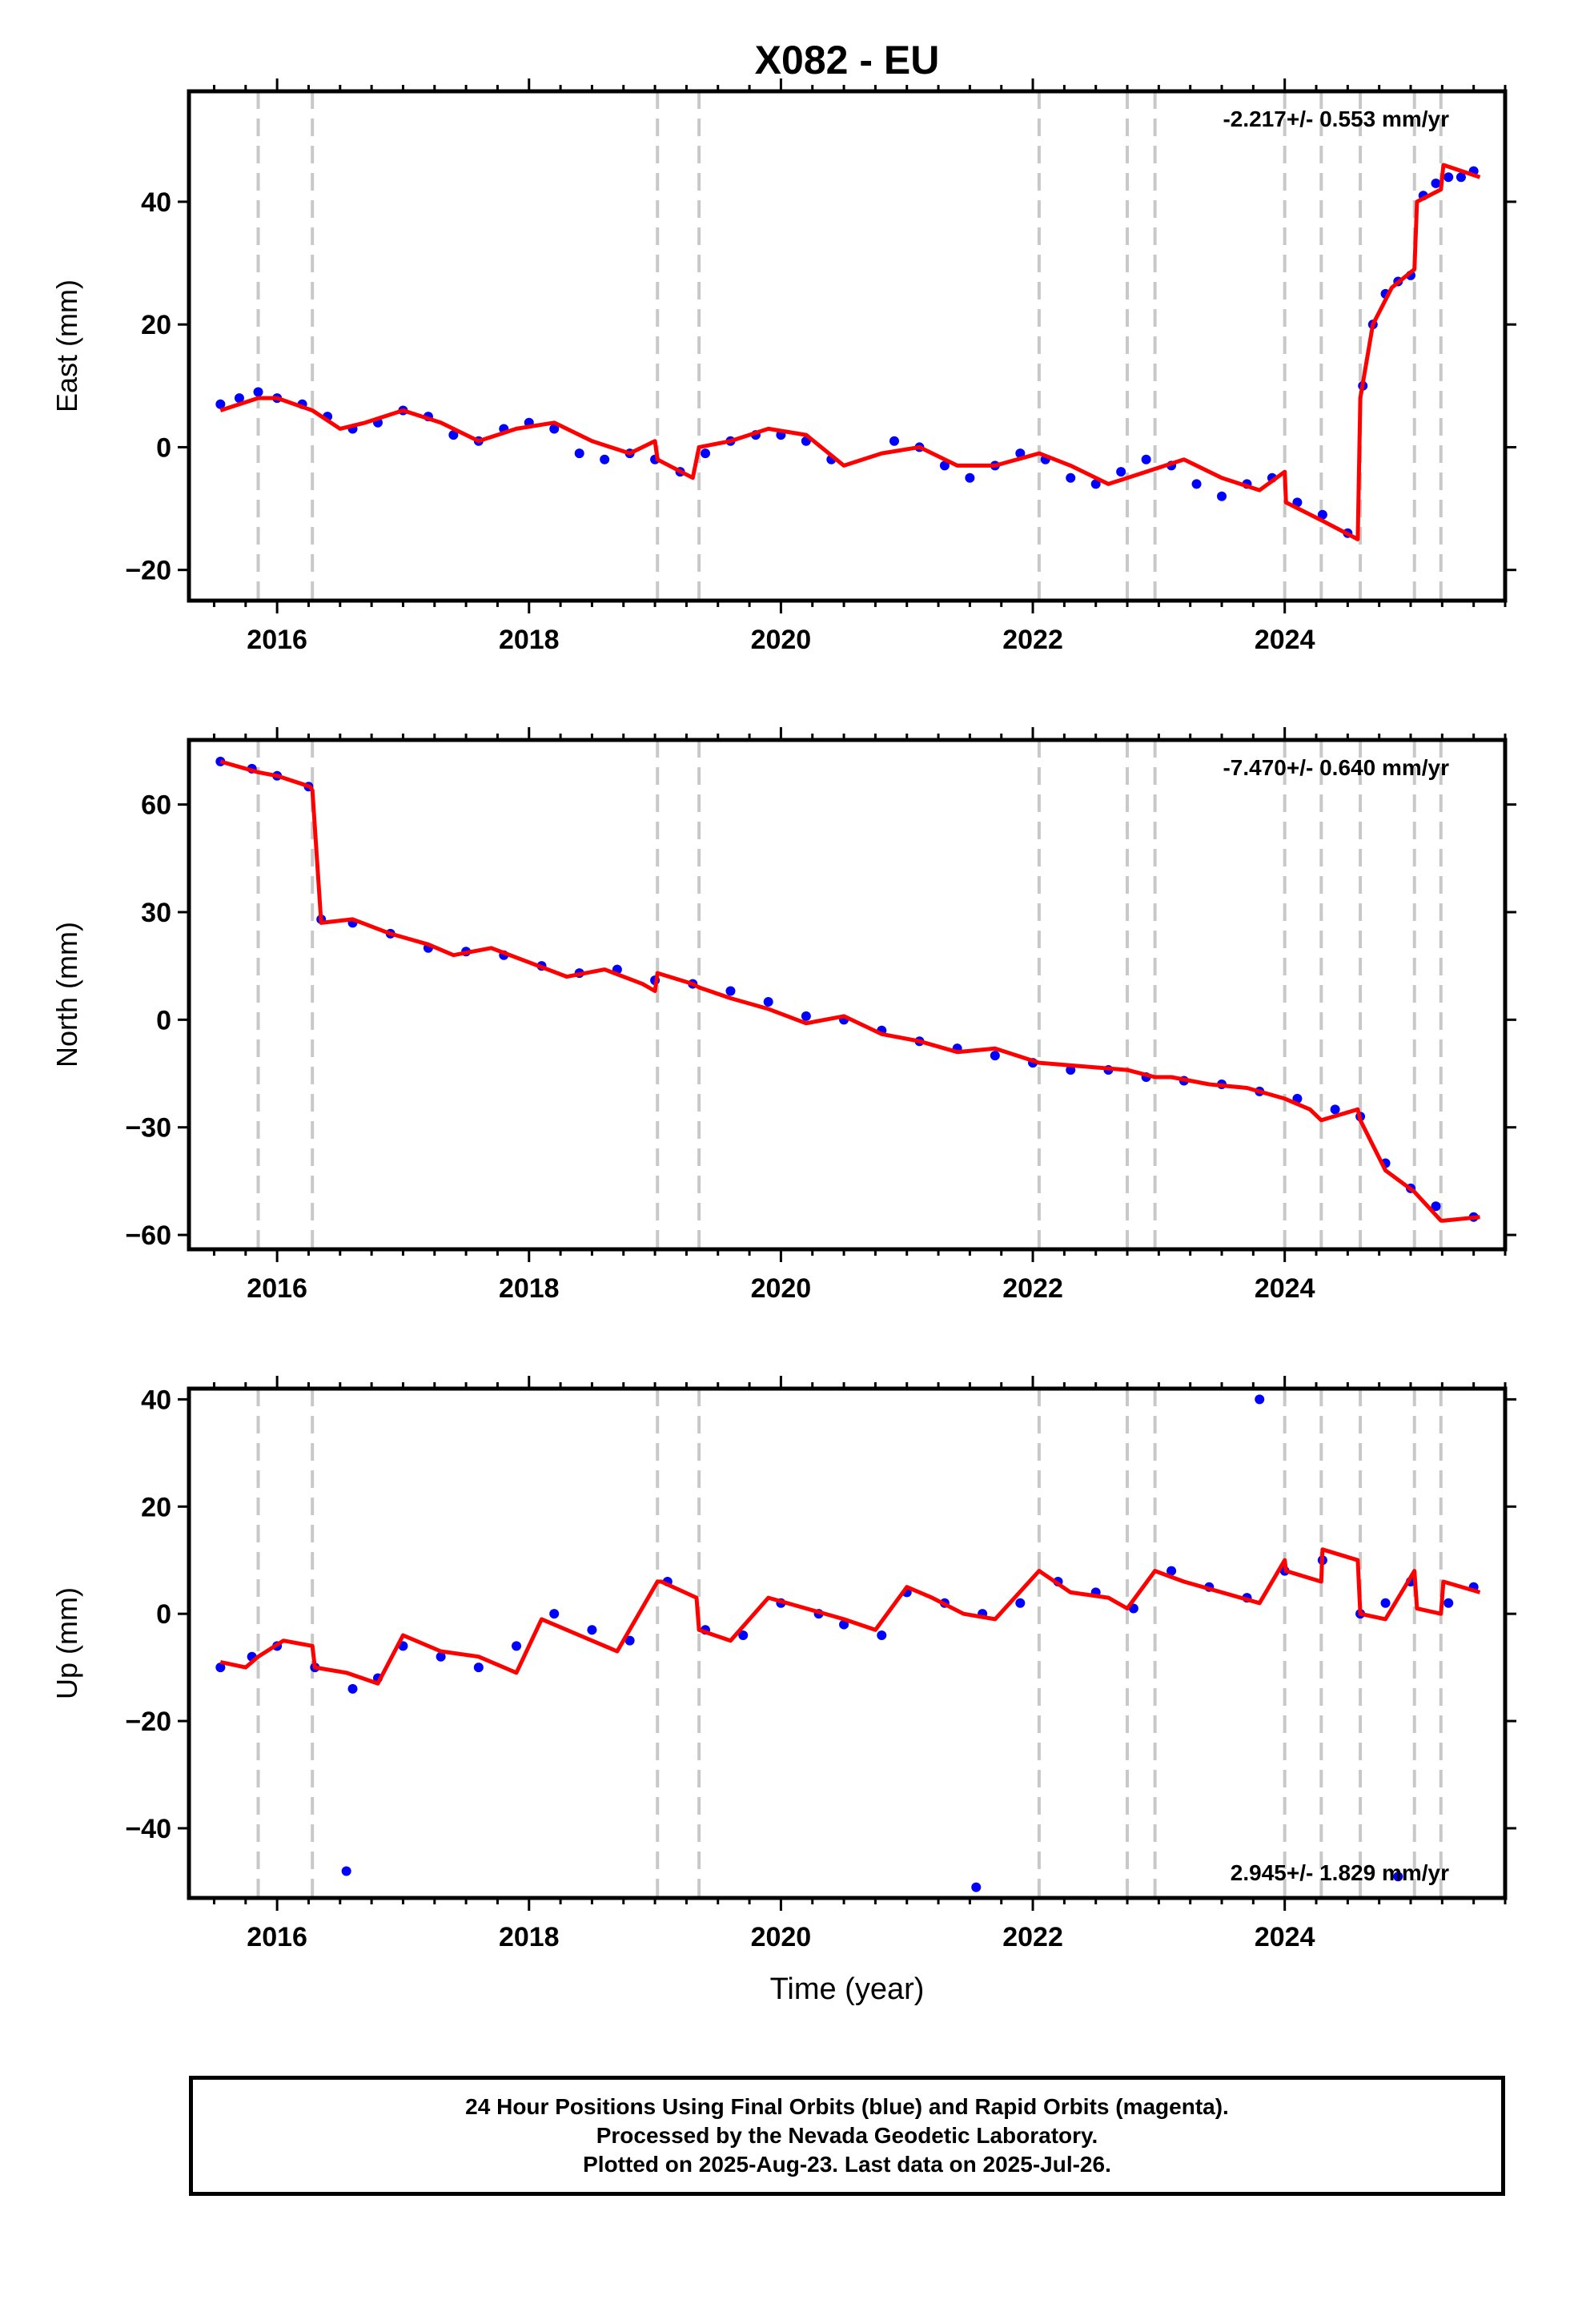  Describe the element at coordinates (529, 1288) in the screenshot. I see `xtick-label-north-1: 2018` at that location.